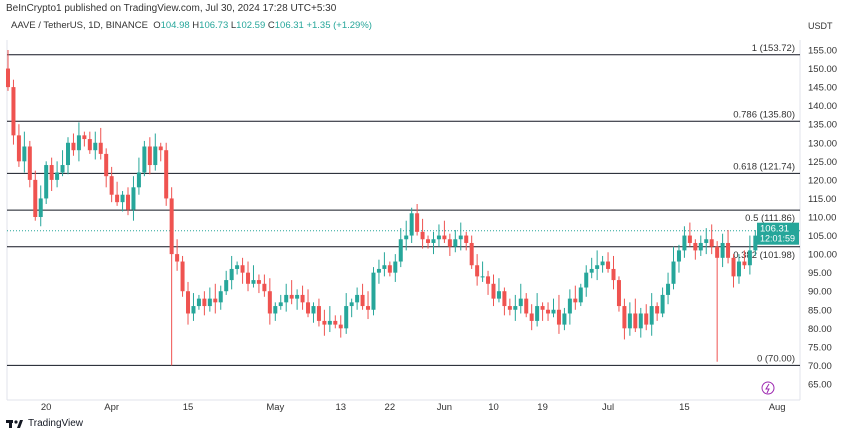 Image resolution: width=850 pixels, height=435 pixels. What do you see at coordinates (822, 143) in the screenshot?
I see `y-tick-label: 130.00` at bounding box center [822, 143].